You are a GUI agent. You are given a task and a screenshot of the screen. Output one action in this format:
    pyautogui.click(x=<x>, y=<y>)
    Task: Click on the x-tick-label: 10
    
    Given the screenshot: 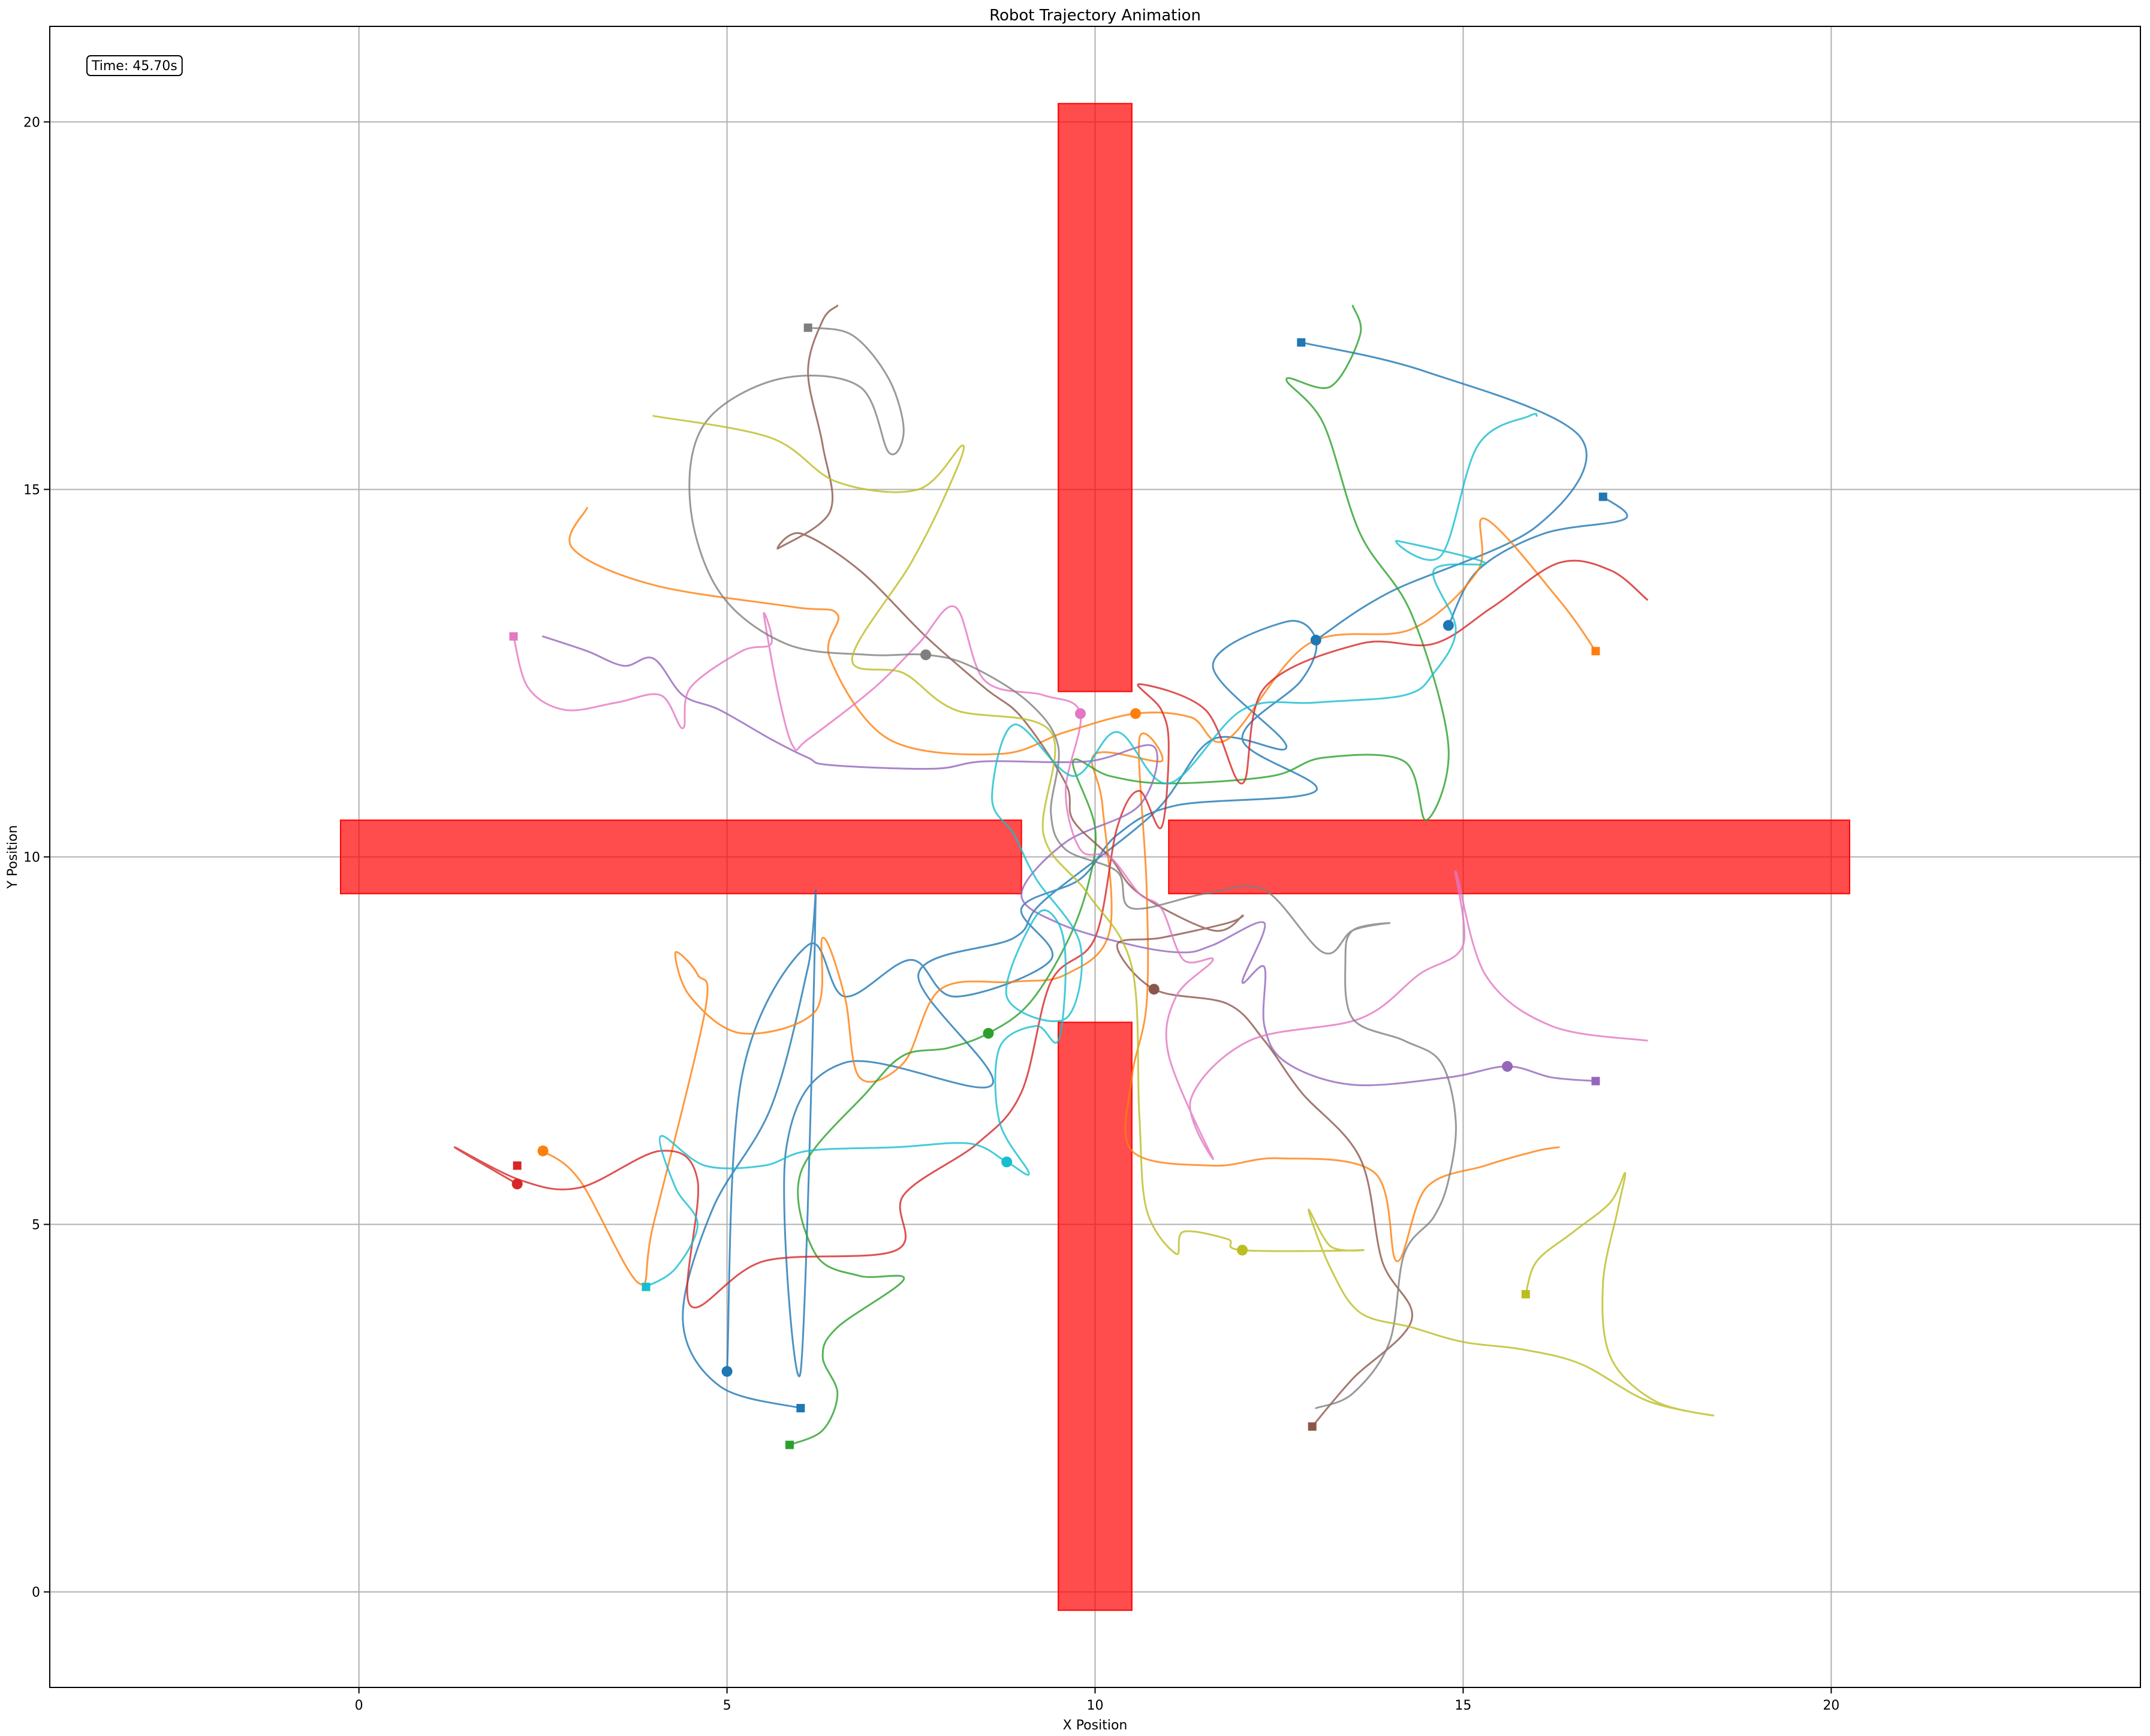 What is the action you would take?
    pyautogui.click(x=1095, y=1705)
    